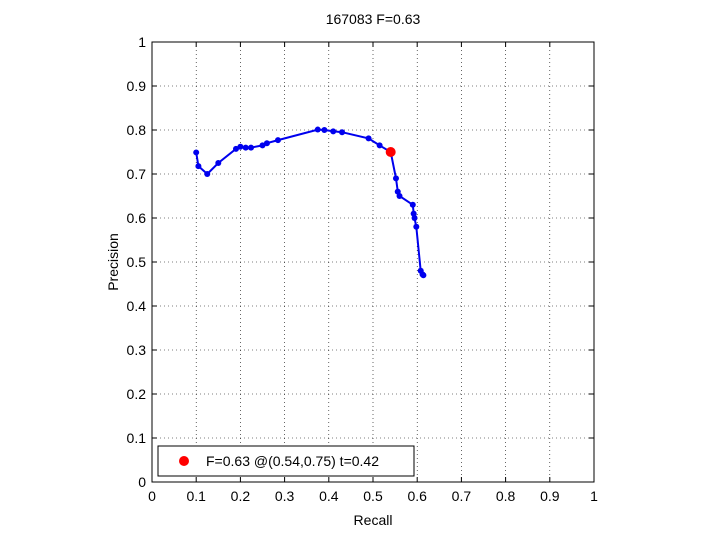 The height and width of the screenshot is (540, 720). I want to click on x-tick-label: 0.3, so click(285, 496).